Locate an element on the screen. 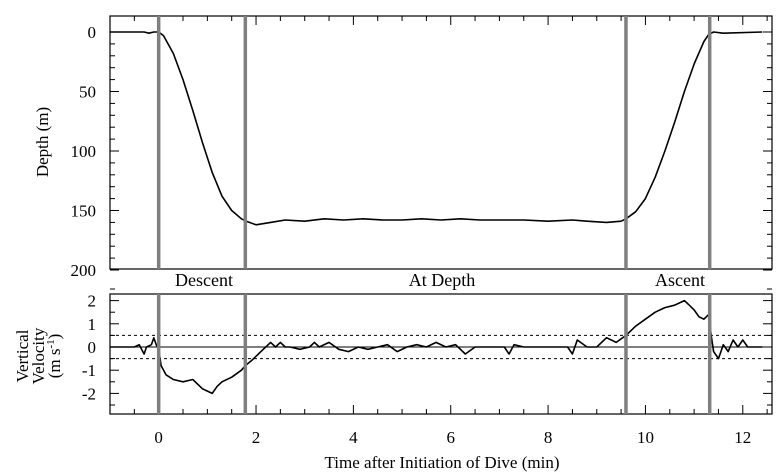 This screenshot has height=474, width=780. depth-tick-label: 0 is located at coordinates (92, 32).